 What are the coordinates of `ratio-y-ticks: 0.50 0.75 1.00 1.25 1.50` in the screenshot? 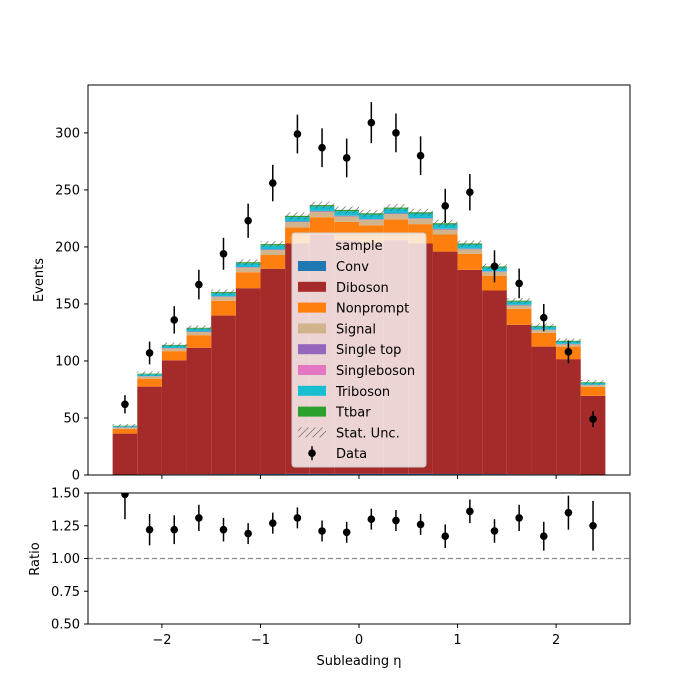 It's located at (69, 560).